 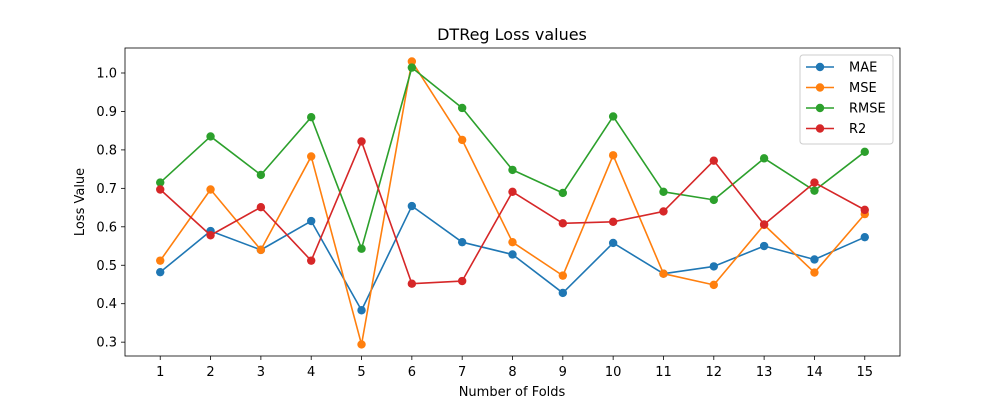 What do you see at coordinates (563, 372) in the screenshot?
I see `x-tick-label: 9` at bounding box center [563, 372].